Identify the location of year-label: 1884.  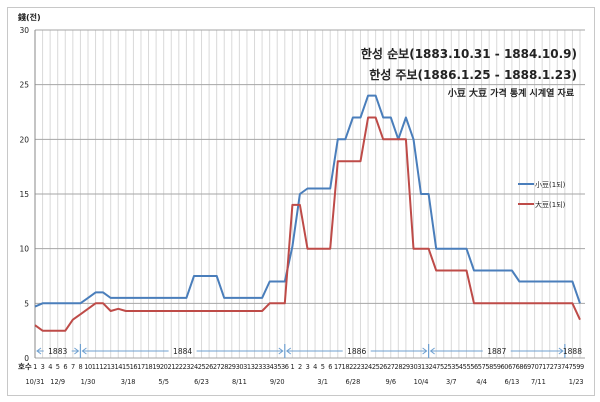
(182, 351).